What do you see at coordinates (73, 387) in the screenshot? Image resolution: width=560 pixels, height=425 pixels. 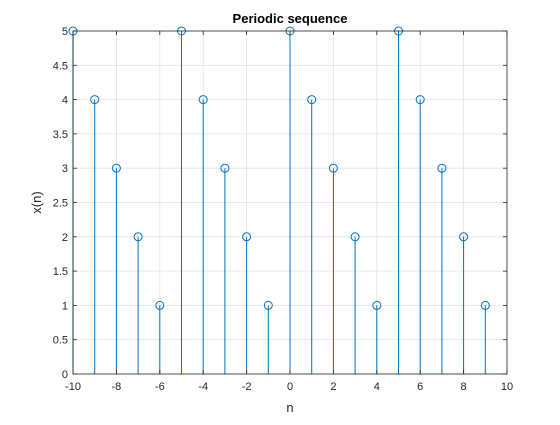 I see `x-tick-label: -10` at bounding box center [73, 387].